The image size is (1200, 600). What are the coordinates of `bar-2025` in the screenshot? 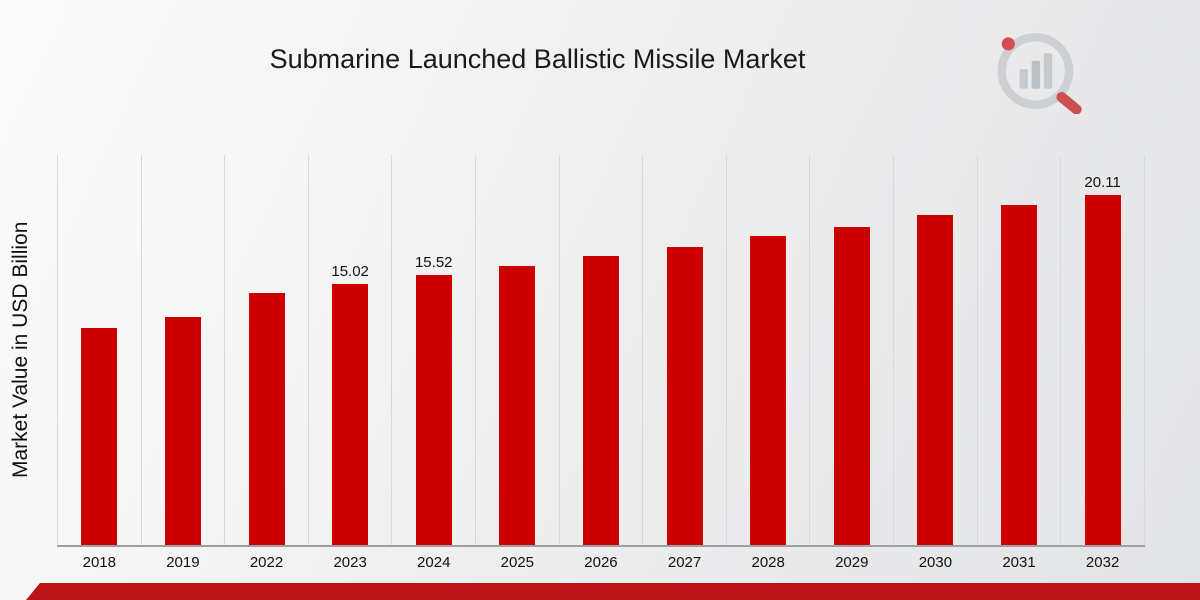 It's located at (517, 405).